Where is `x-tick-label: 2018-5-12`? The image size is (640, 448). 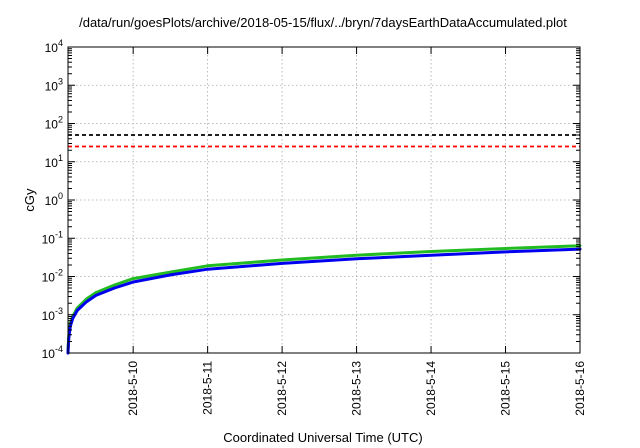
x-tick-label: 2018-5-12 is located at coordinates (282, 388).